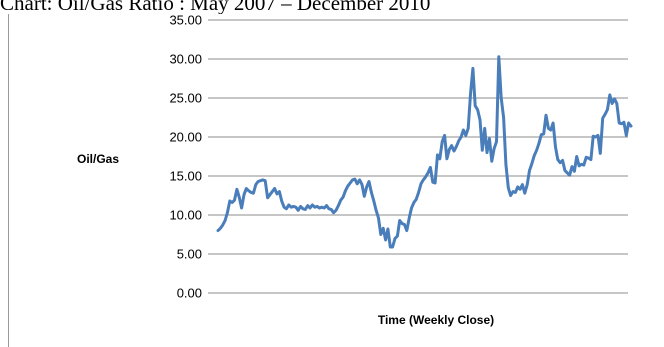 Image resolution: width=664 pixels, height=347 pixels. What do you see at coordinates (185, 20) in the screenshot?
I see `y-tick-label: 35.00` at bounding box center [185, 20].